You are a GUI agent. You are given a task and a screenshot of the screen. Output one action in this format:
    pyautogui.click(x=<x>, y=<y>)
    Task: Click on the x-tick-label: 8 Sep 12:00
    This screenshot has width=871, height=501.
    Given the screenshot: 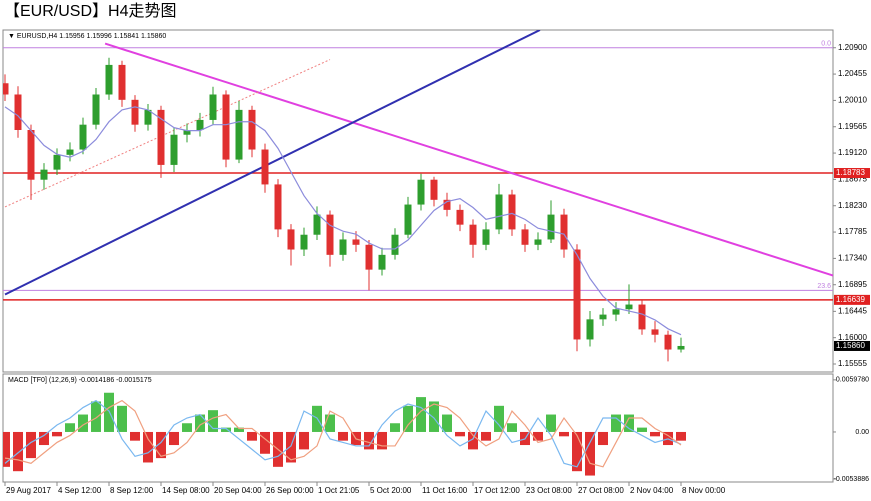 What is the action you would take?
    pyautogui.click(x=132, y=490)
    